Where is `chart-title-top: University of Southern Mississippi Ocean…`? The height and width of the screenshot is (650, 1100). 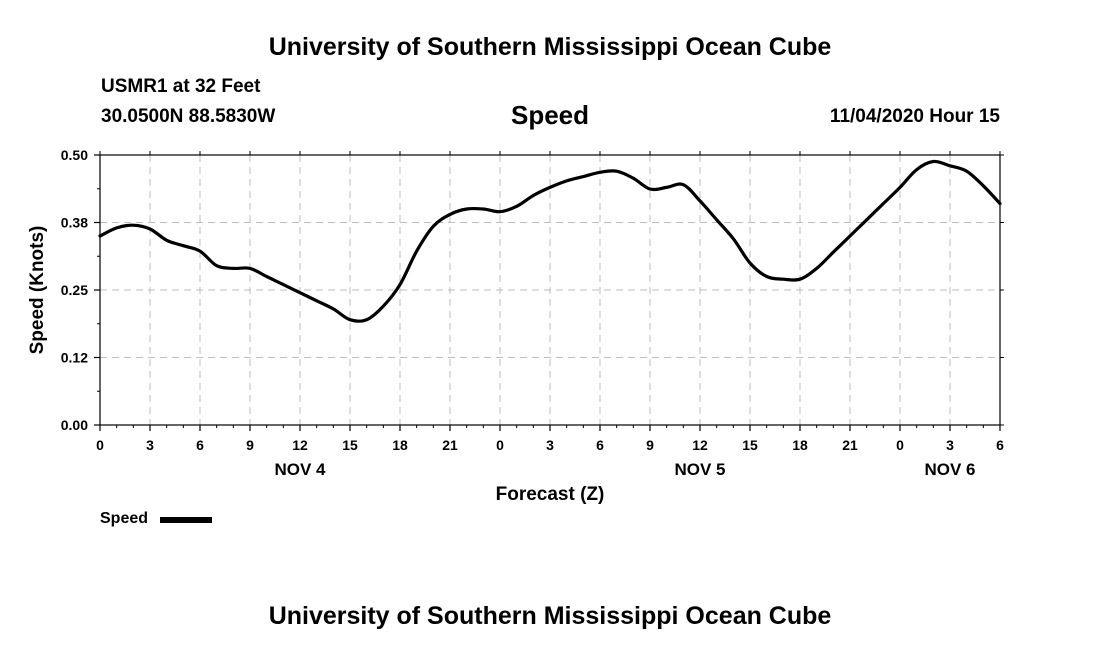 chart-title-top: University of Southern Mississippi Ocean… is located at coordinates (550, 47).